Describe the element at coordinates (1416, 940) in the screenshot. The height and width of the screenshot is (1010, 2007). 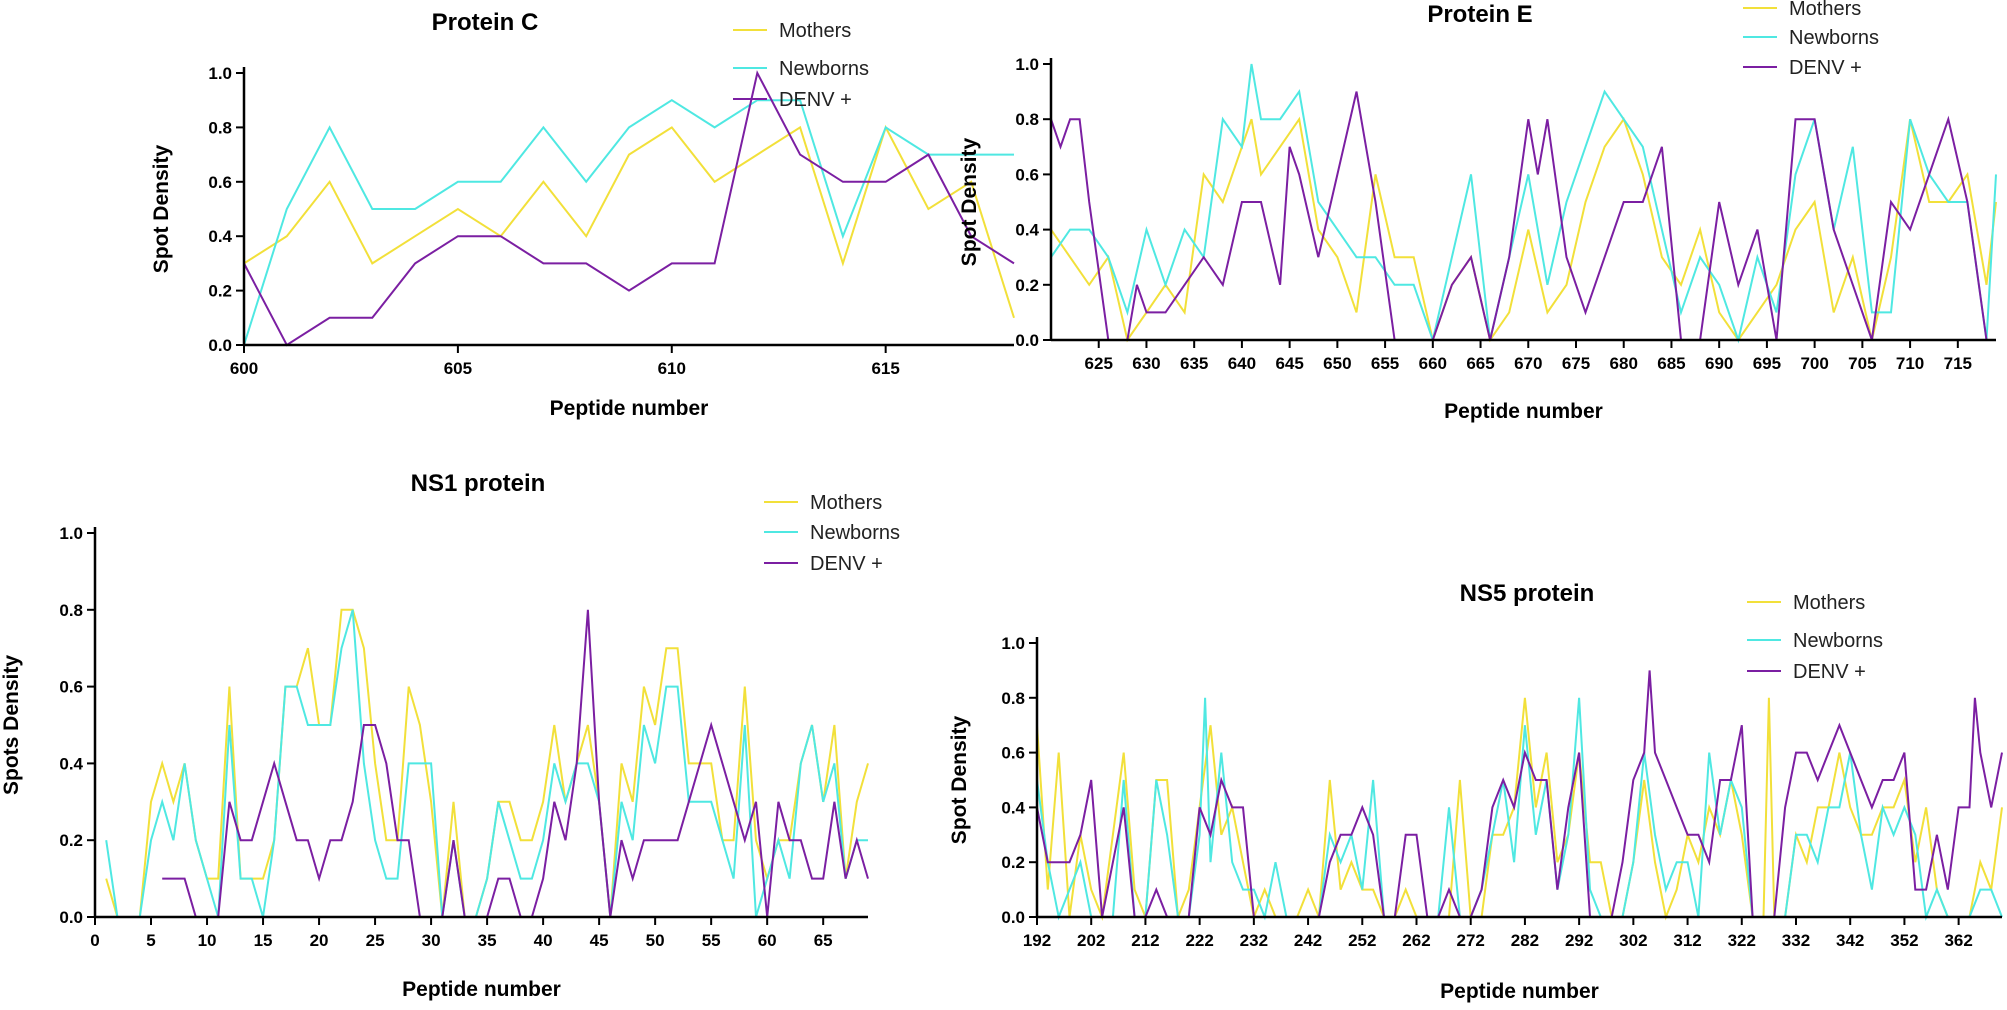
I see `x-tick-label: 262` at that location.